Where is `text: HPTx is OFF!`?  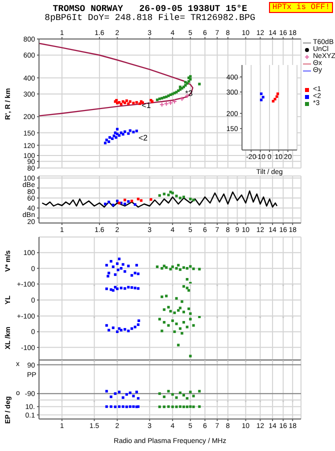
text: HPTx is OFF! is located at coordinates (301, 7).